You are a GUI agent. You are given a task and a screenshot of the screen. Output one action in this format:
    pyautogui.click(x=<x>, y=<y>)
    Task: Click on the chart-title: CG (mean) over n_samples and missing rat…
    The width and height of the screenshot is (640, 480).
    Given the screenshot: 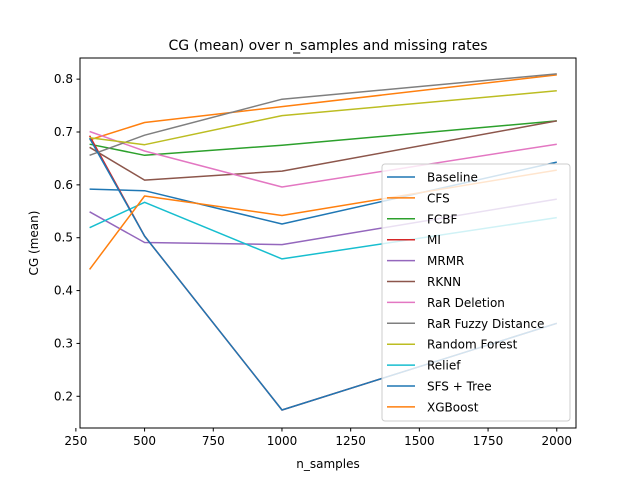 What is the action you would take?
    pyautogui.click(x=327, y=46)
    